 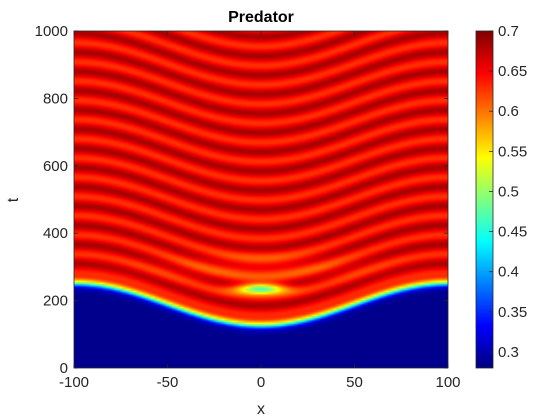 I want to click on colorbar-tick-label: 0.7, so click(x=508, y=31).